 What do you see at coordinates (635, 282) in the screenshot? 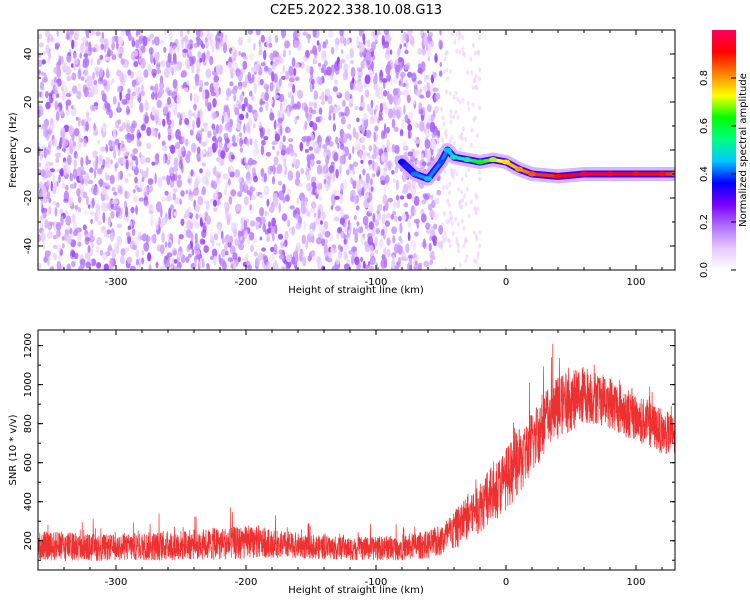
I see `spectrogram-xtick-label: 100` at bounding box center [635, 282].